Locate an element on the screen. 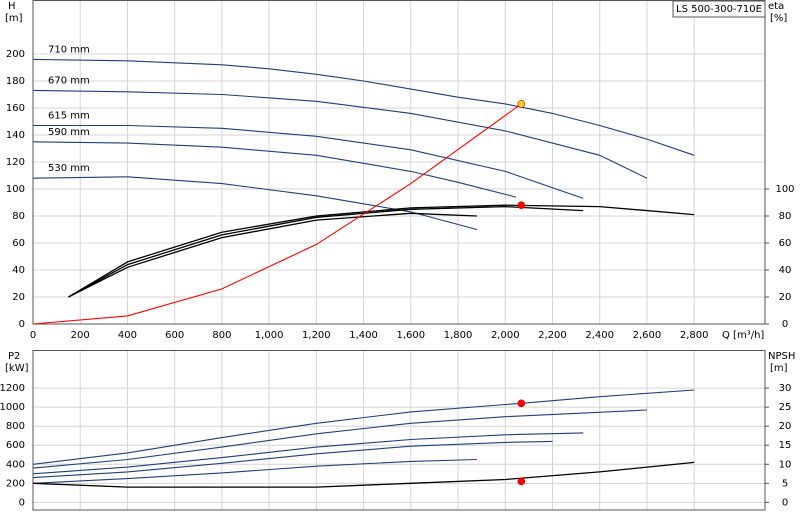  y-axis-label: P2 is located at coordinates (14, 356).